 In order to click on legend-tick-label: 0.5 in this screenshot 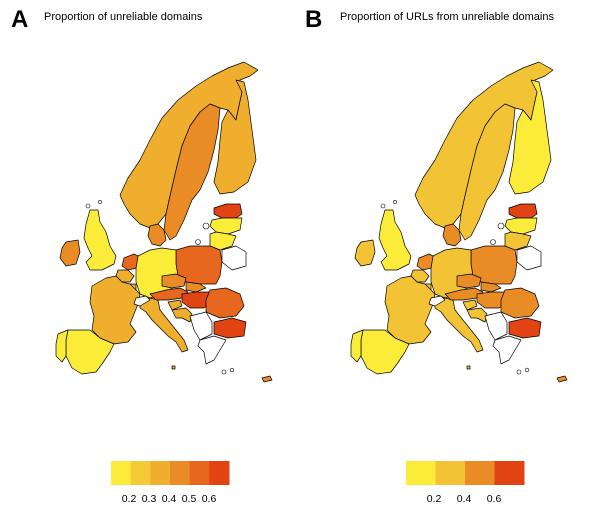, I will do `click(189, 499)`.